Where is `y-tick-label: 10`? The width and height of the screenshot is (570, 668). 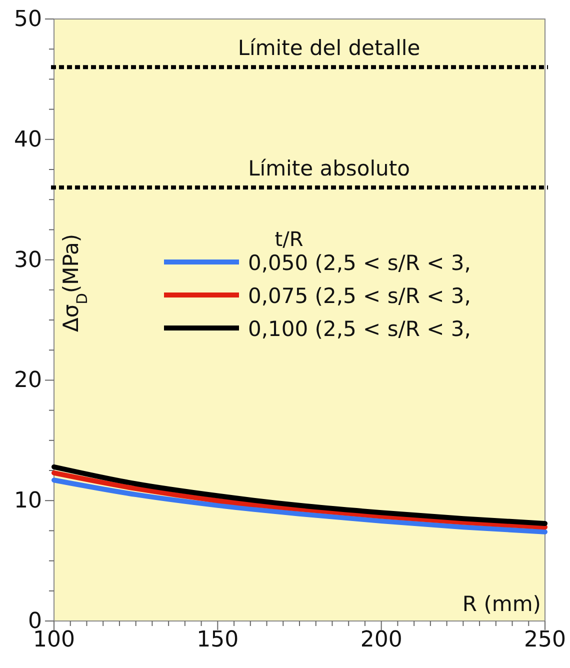 y-tick-label: 10 is located at coordinates (28, 501).